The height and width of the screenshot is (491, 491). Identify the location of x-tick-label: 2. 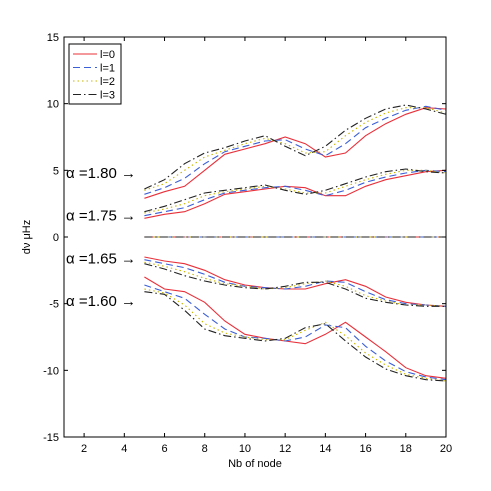
(84, 449).